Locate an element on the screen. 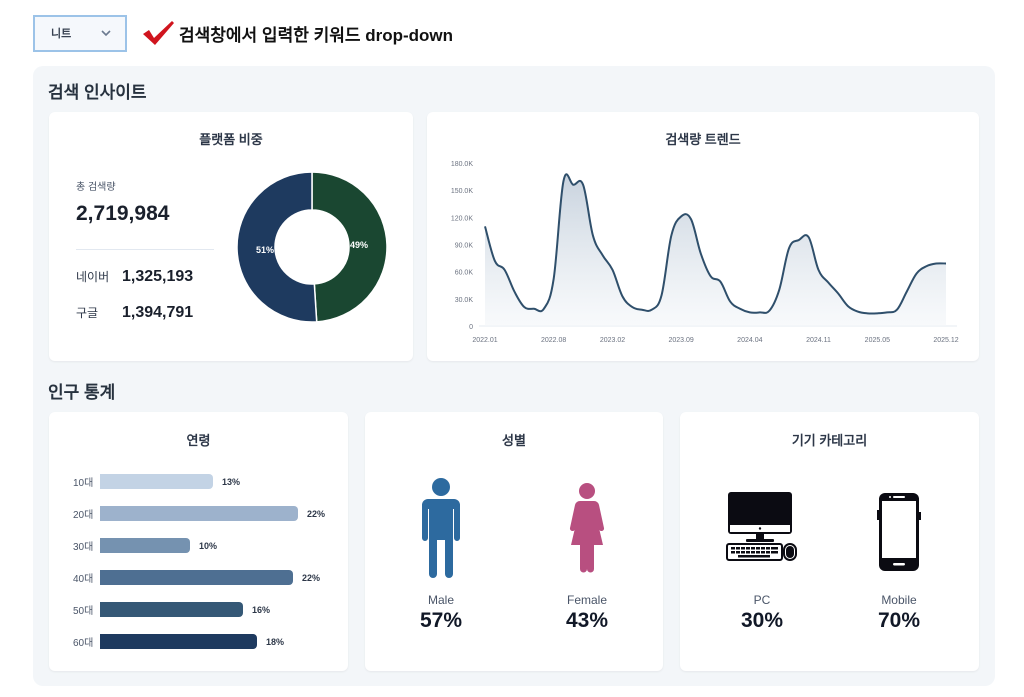 The height and width of the screenshot is (697, 1024). gender-stat-male: Male 57% is located at coordinates (441, 613).